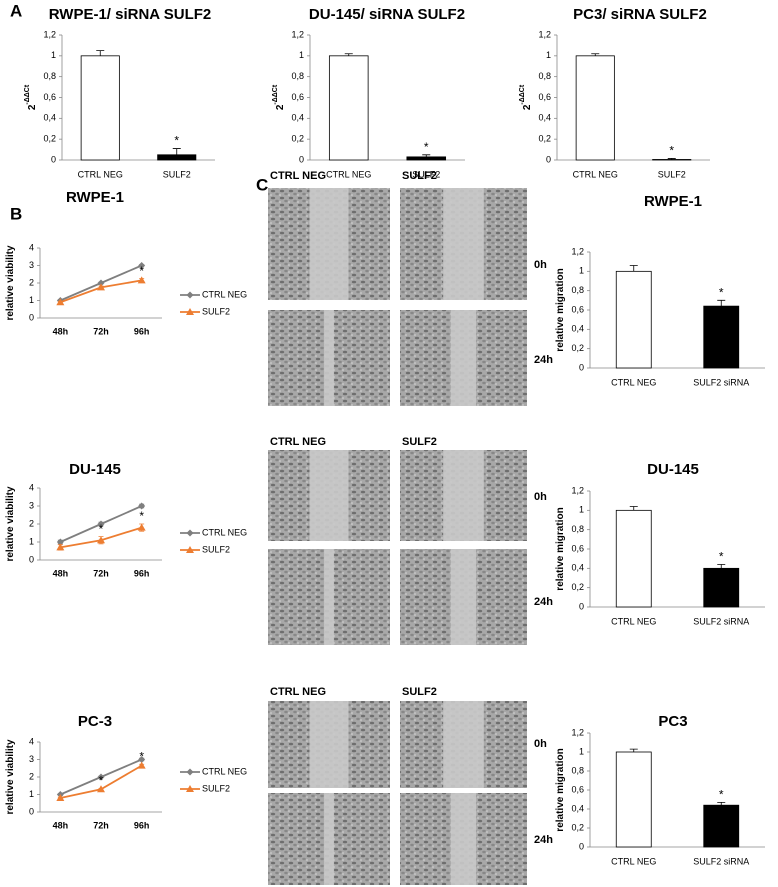 The image size is (778, 887). Describe the element at coordinates (31, 505) in the screenshot. I see `y-tick-label: 3` at that location.